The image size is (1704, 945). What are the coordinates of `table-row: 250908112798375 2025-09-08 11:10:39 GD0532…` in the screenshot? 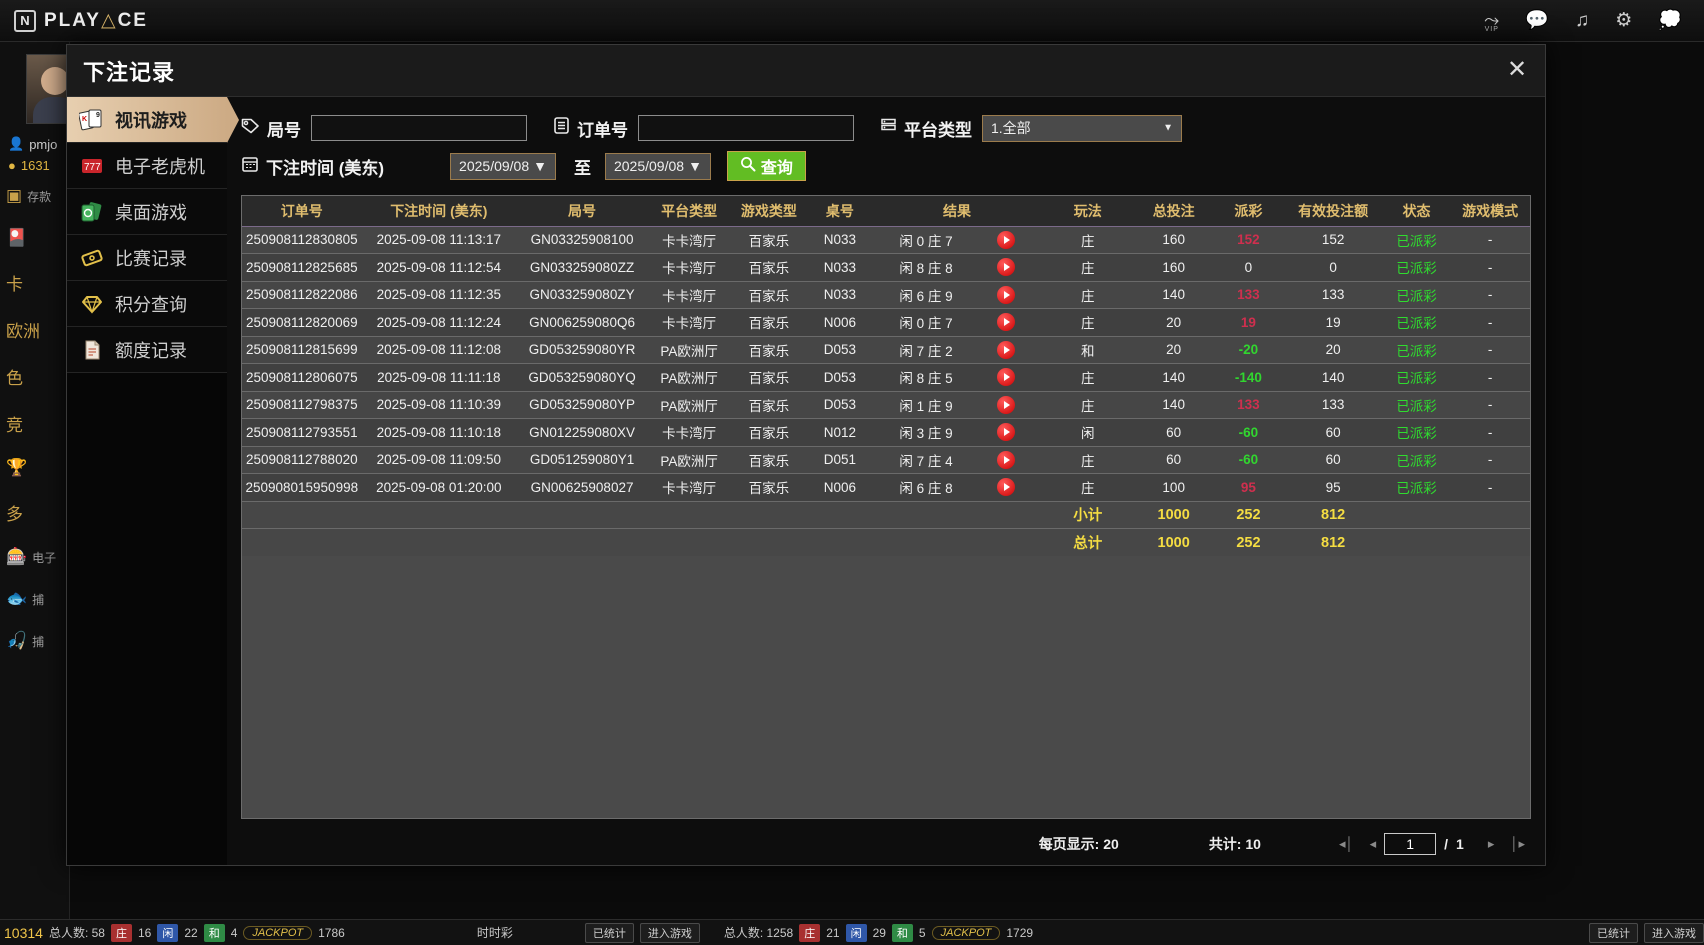 It's located at (886, 405).